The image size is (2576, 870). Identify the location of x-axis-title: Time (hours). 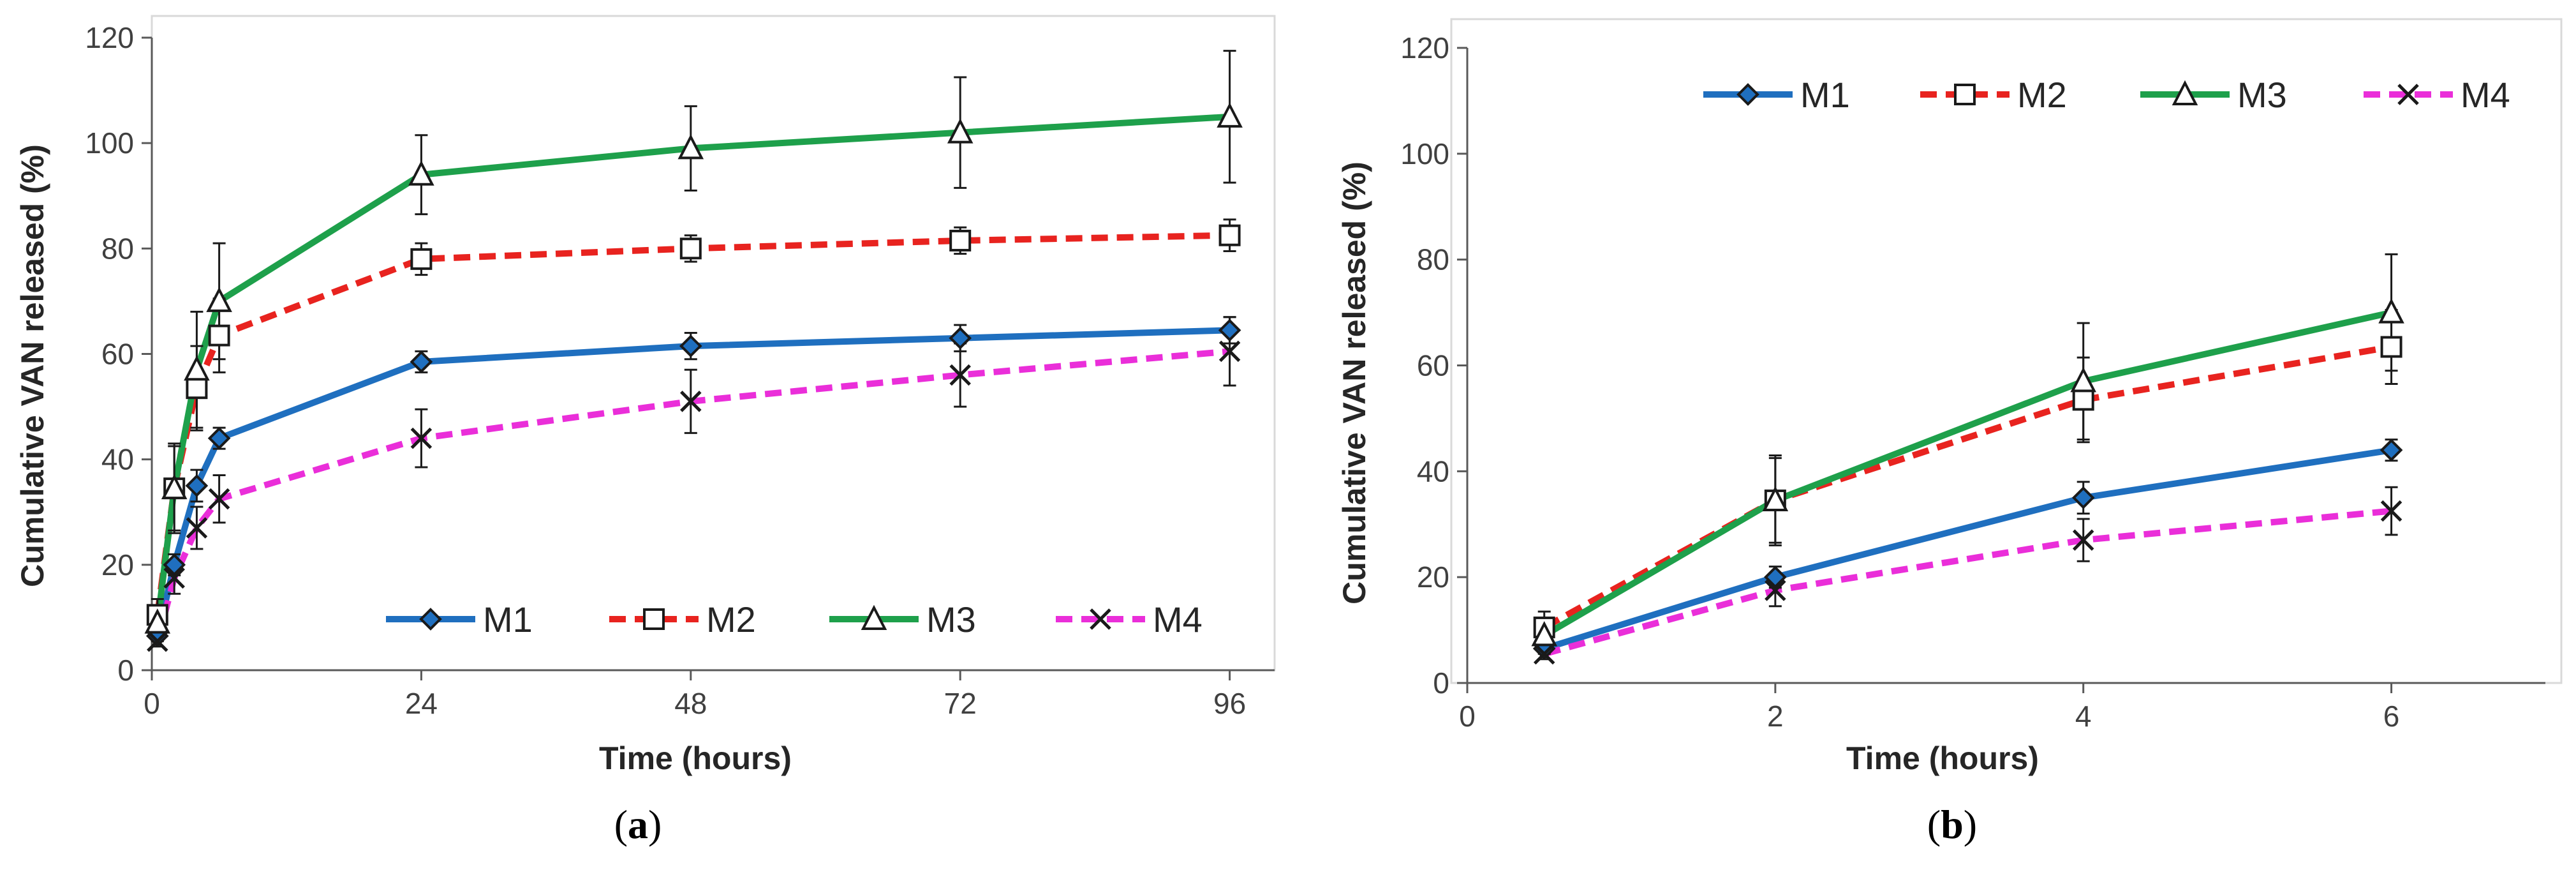
(695, 758).